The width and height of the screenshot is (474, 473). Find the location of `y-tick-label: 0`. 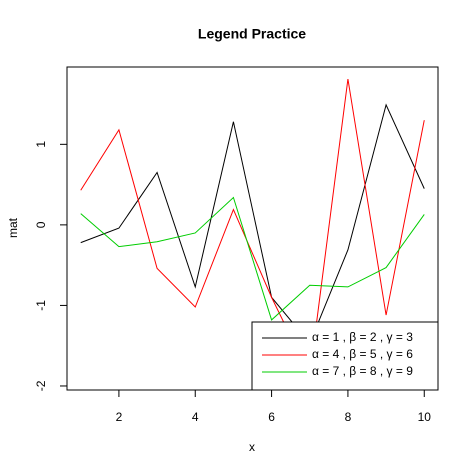

y-tick-label: 0 is located at coordinates (41, 224).